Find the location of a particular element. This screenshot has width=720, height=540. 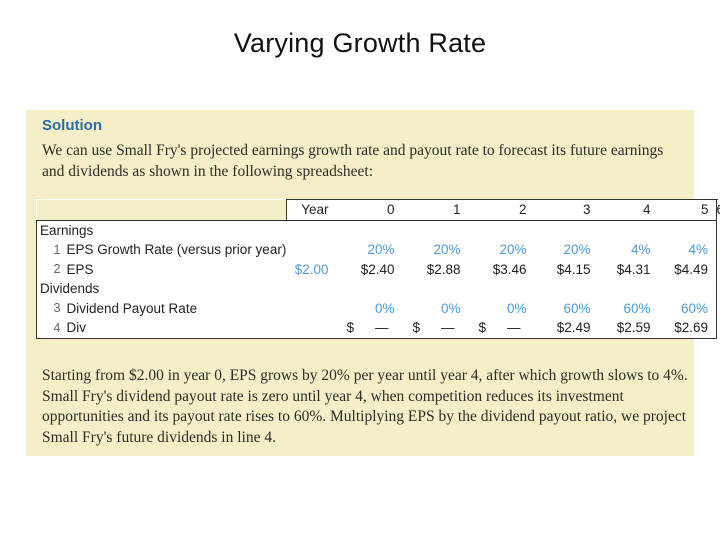

year-header: 3 is located at coordinates (566, 210).